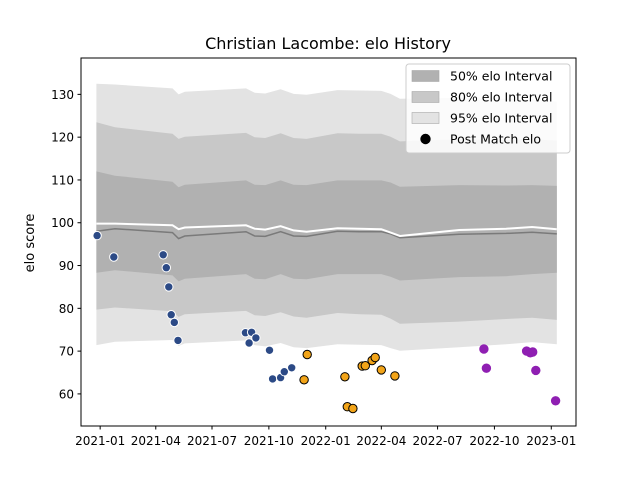 Image resolution: width=640 pixels, height=480 pixels. What do you see at coordinates (501, 118) in the screenshot?
I see `legend-label-2: 95% elo Interval` at bounding box center [501, 118].